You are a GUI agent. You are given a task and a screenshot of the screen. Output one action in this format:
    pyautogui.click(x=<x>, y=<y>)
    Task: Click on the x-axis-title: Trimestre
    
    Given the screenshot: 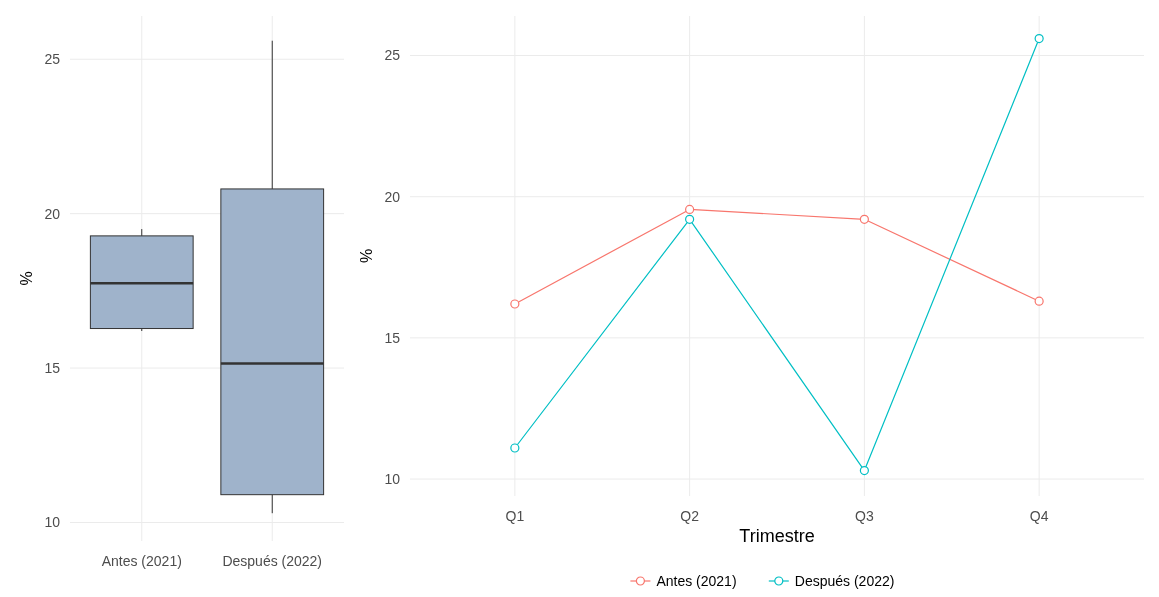 What is the action you would take?
    pyautogui.click(x=777, y=536)
    